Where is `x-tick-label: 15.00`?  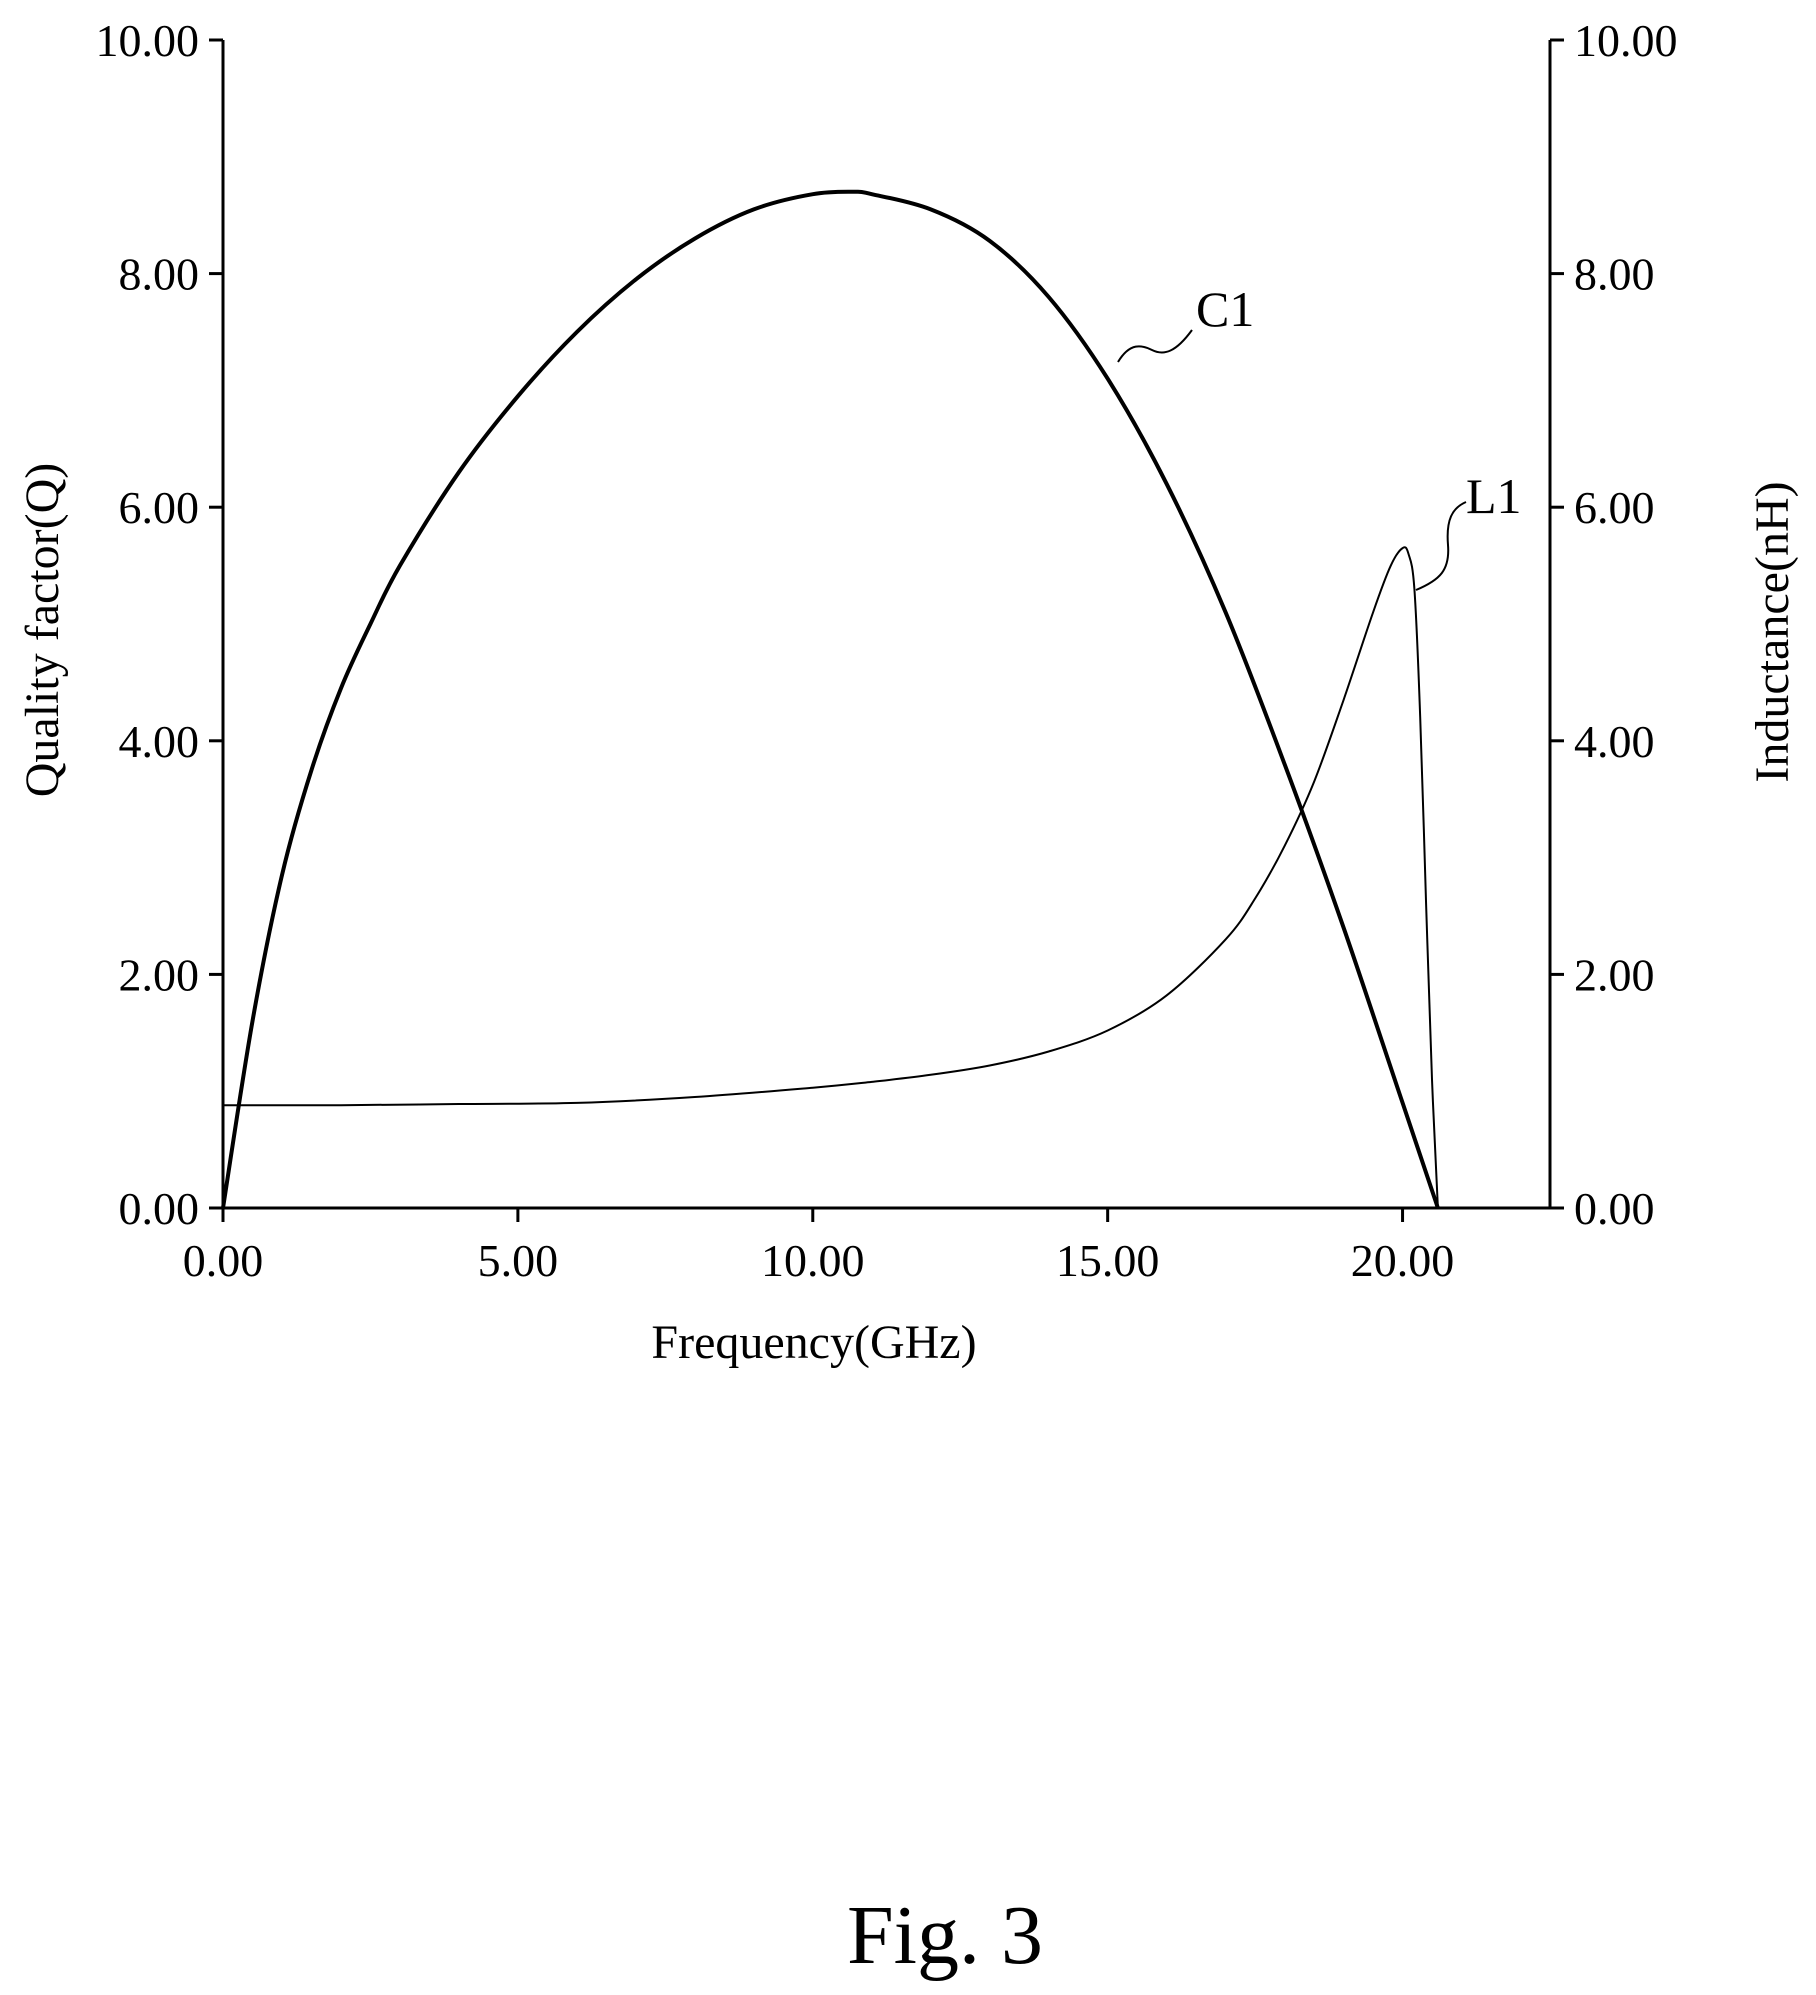
x-tick-label: 15.00 is located at coordinates (1108, 1260).